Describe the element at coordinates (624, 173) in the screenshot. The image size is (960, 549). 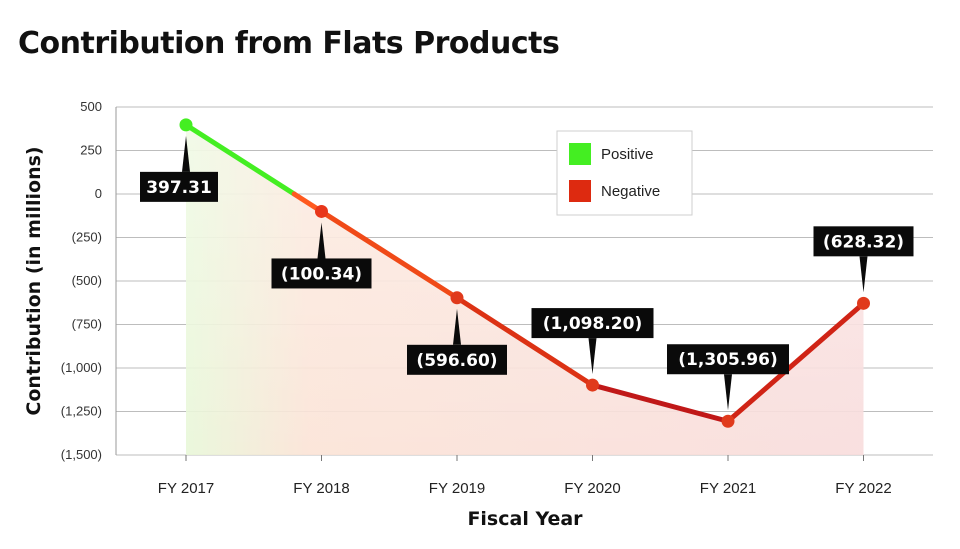
I see `legend: Positive Negative` at that location.